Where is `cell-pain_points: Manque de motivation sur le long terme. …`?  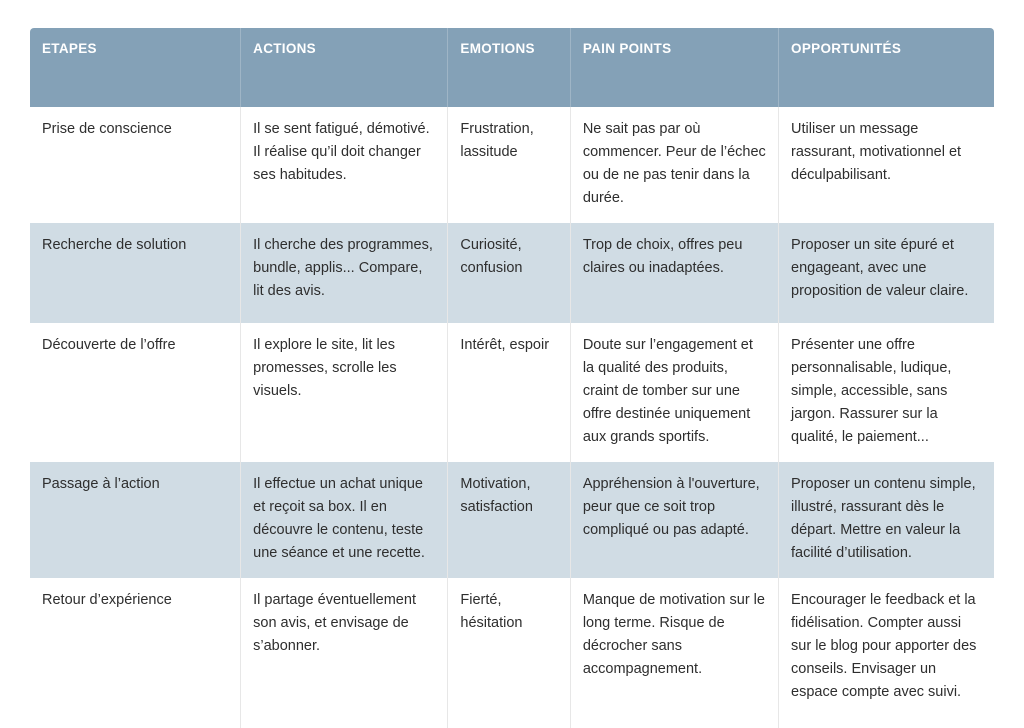
cell-pain_points: Manque de motivation sur le long terme. … is located at coordinates (674, 653).